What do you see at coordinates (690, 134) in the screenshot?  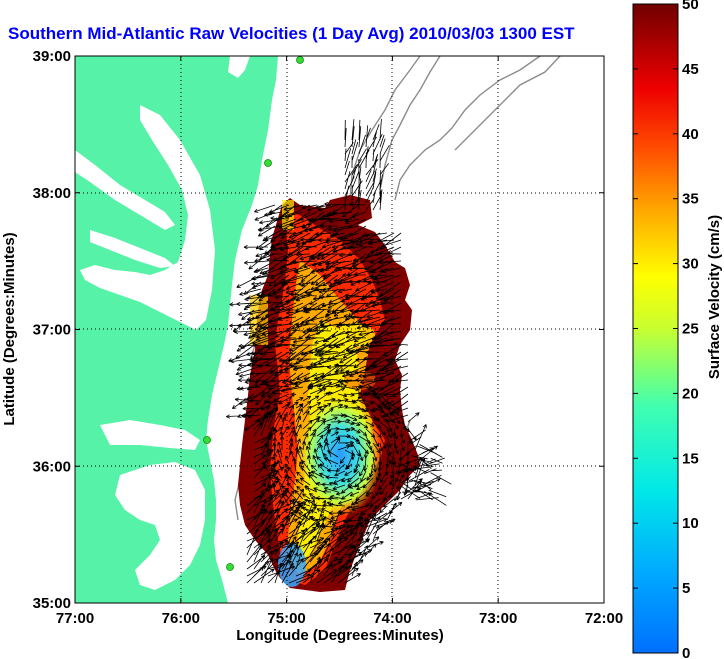 I see `colorbar-tick-label: 40` at bounding box center [690, 134].